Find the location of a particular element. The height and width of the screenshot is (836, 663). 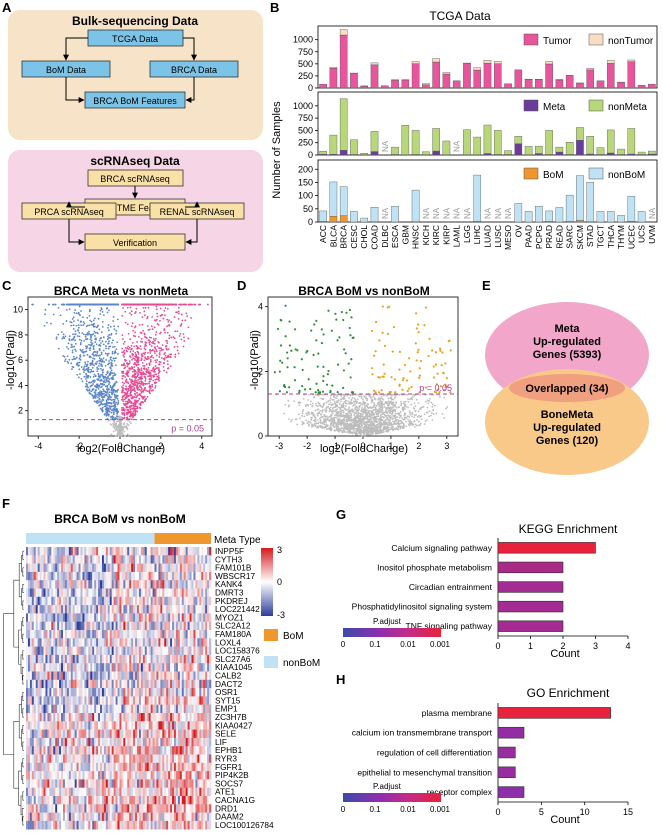

ytick-label-tumor: 750 is located at coordinates (305, 52).